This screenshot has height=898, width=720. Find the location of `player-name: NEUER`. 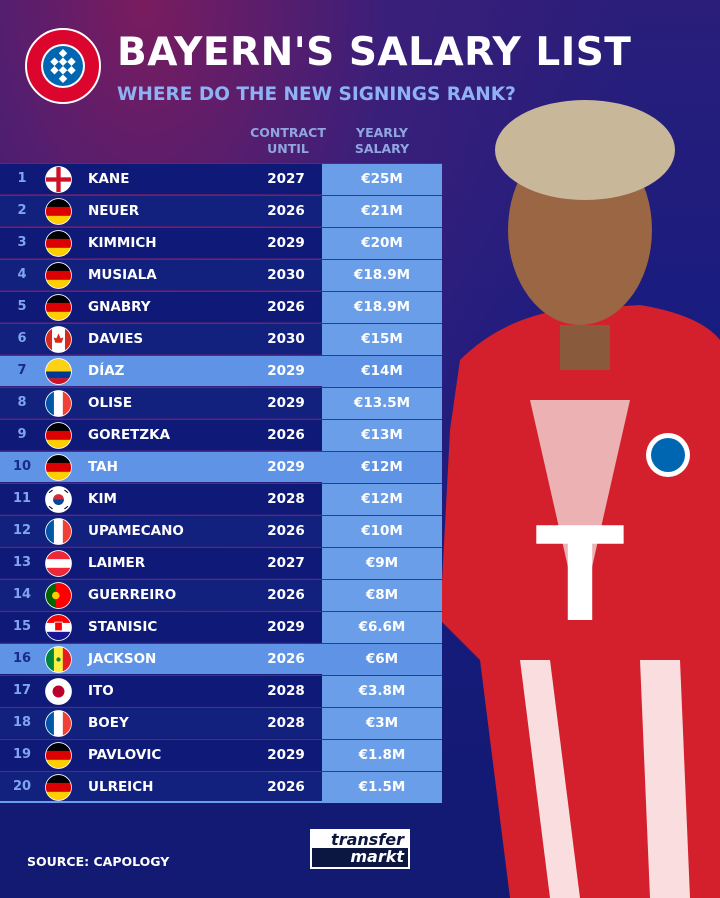

player-name: NEUER is located at coordinates (114, 211).